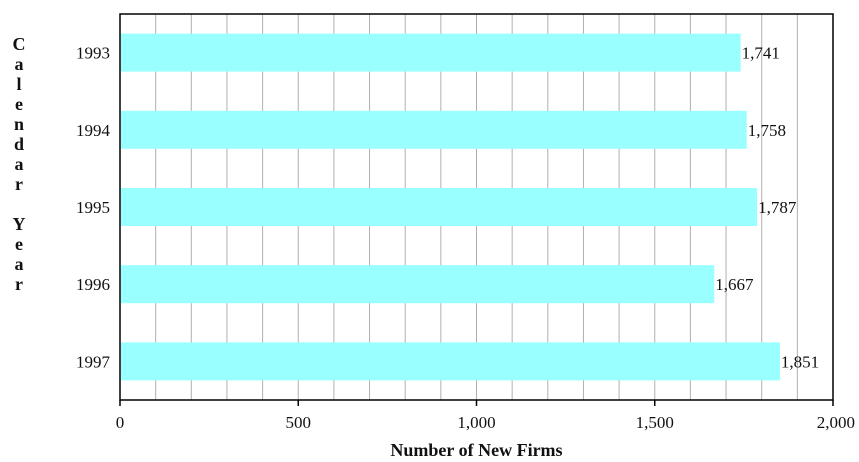 The image size is (859, 462). What do you see at coordinates (299, 422) in the screenshot?
I see `x-tick-label: 500` at bounding box center [299, 422].